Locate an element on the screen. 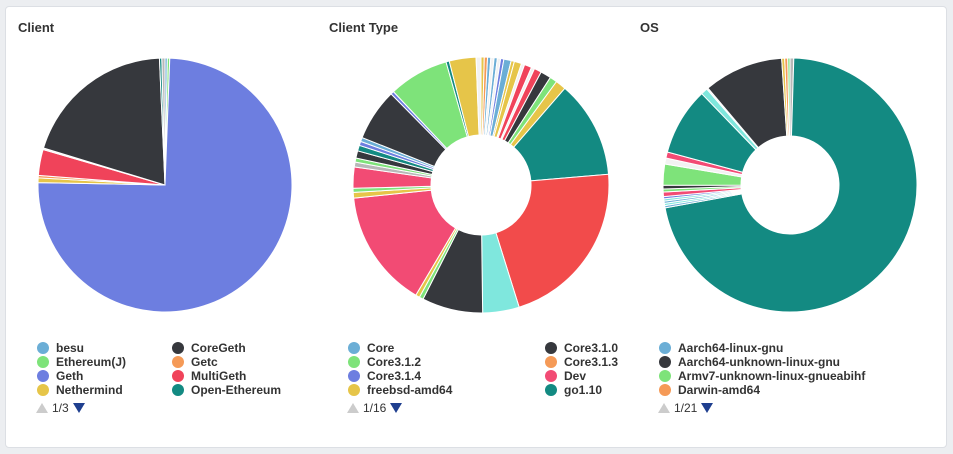 The image size is (953, 454). client-type-legend-pager: 1/16 is located at coordinates (375, 408).